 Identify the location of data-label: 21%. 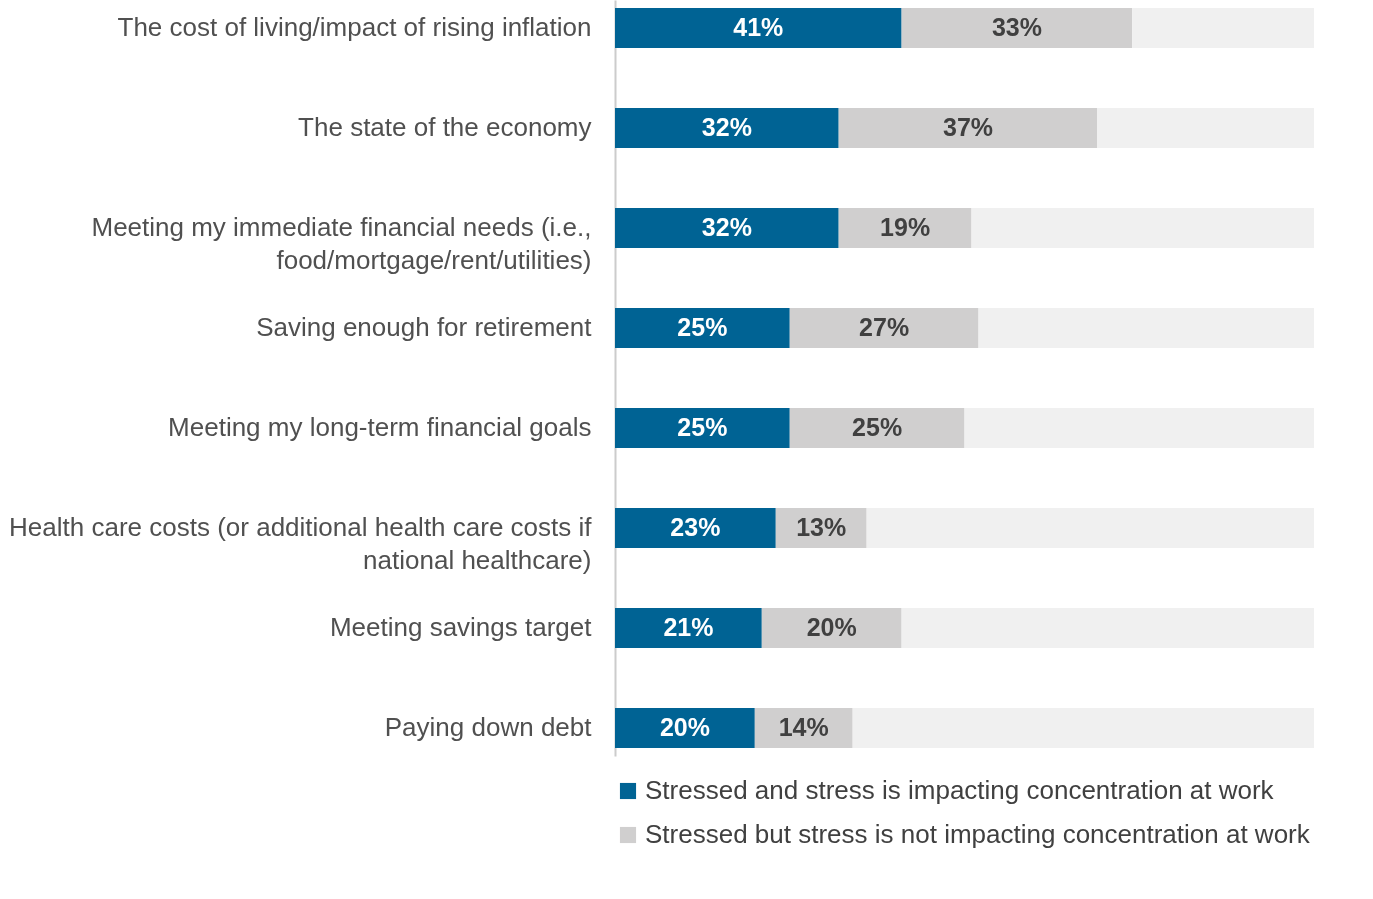
(688, 627).